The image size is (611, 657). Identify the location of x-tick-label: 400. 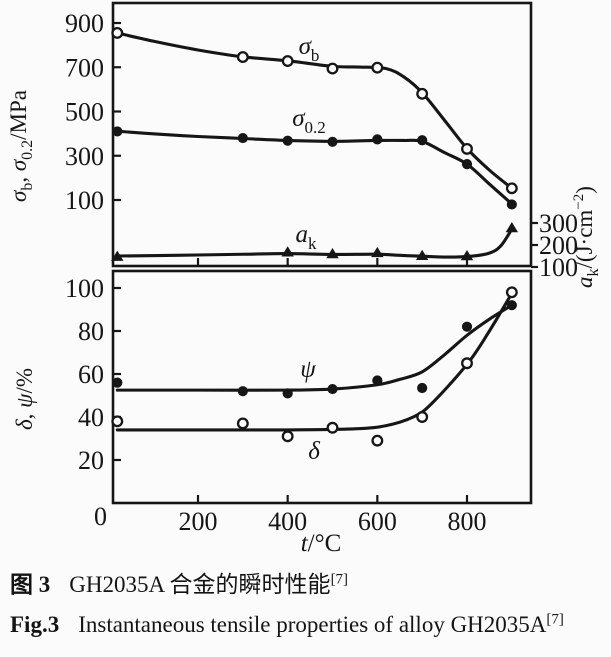
(287, 521).